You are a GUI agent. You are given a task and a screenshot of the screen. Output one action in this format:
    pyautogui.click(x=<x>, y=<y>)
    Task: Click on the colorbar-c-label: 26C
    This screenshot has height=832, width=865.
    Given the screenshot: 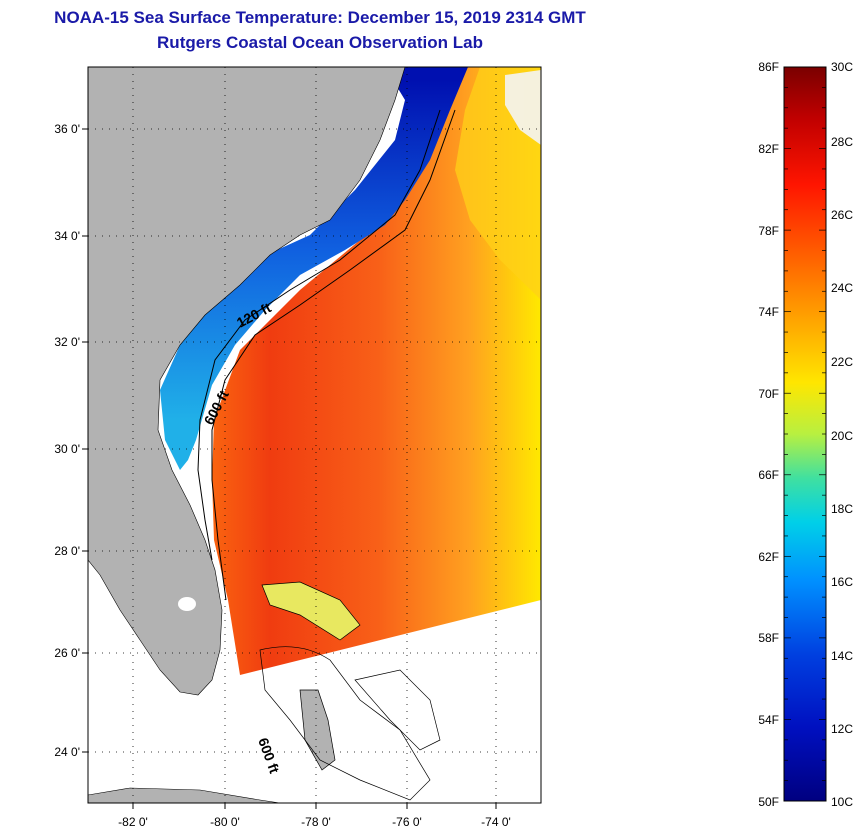 What is the action you would take?
    pyautogui.click(x=842, y=215)
    